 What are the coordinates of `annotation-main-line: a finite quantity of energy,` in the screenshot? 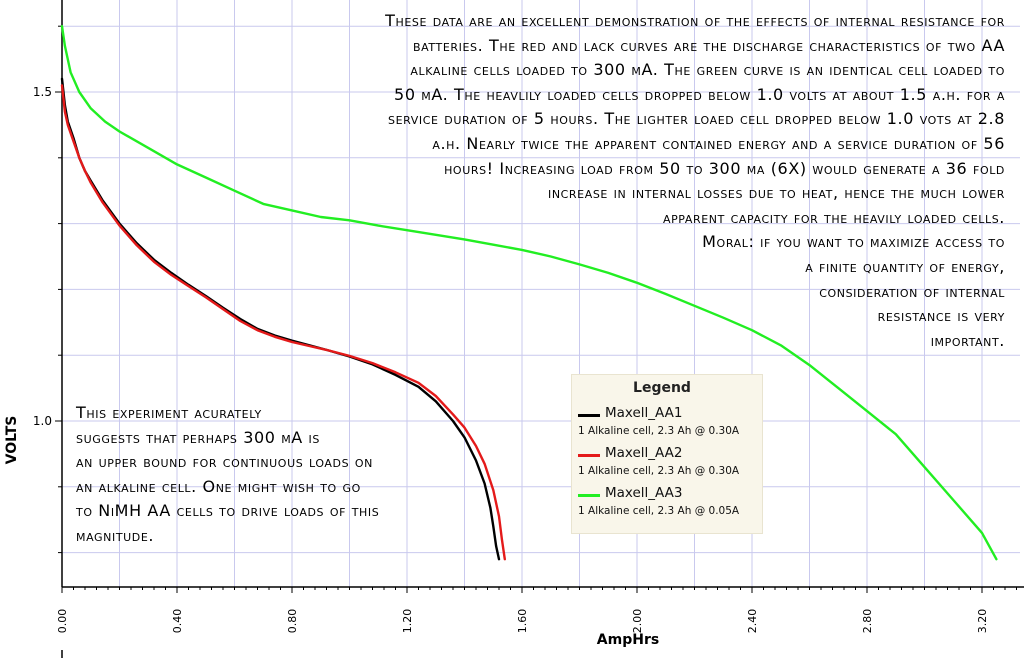 It's located at (905, 266).